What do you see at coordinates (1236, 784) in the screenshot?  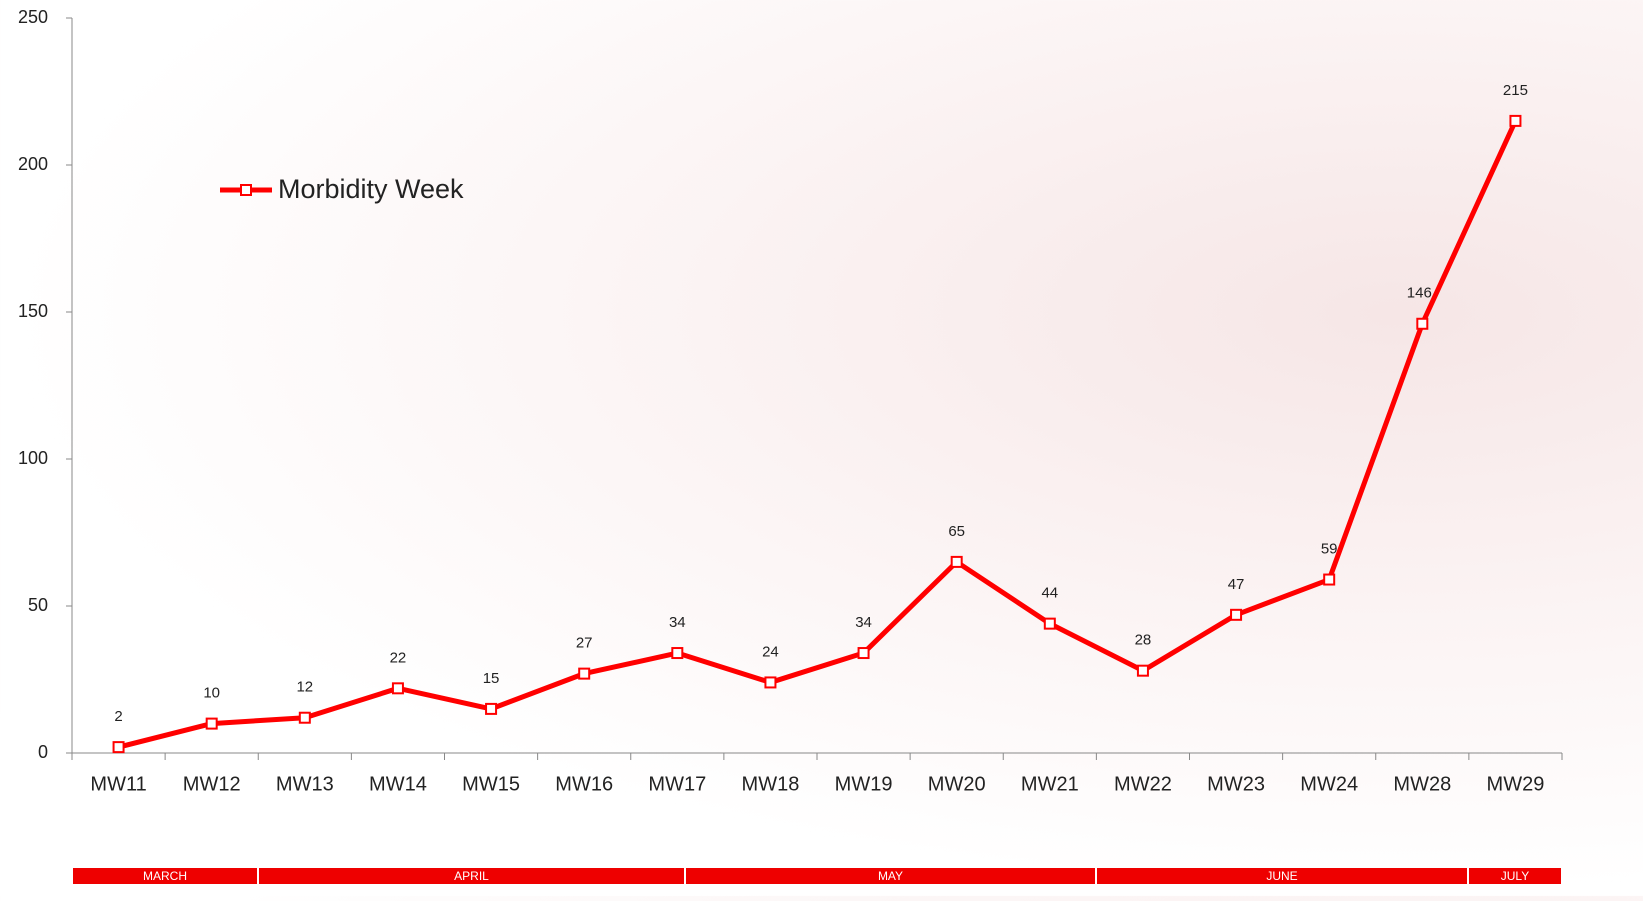 I see `x-tick-label: MW23` at bounding box center [1236, 784].